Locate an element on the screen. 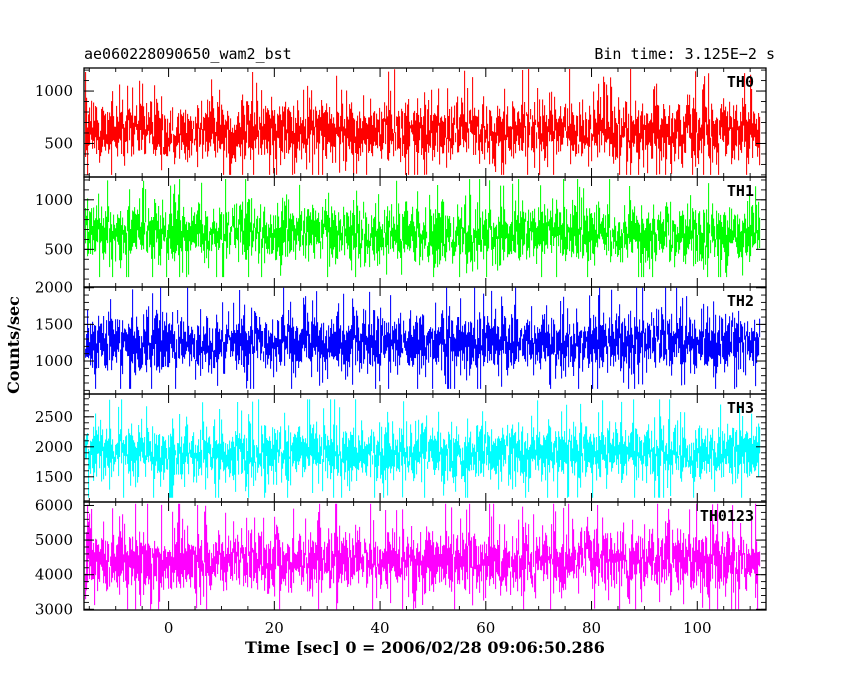 The width and height of the screenshot is (850, 680). x-tick-label: 20 is located at coordinates (274, 628).